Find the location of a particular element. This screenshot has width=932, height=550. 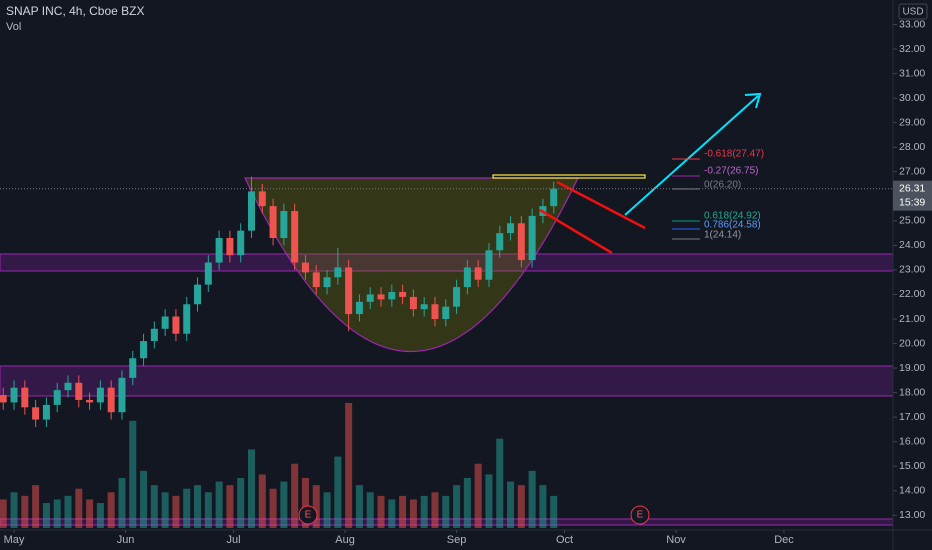

y-tick-label: 30.00 is located at coordinates (912, 98).